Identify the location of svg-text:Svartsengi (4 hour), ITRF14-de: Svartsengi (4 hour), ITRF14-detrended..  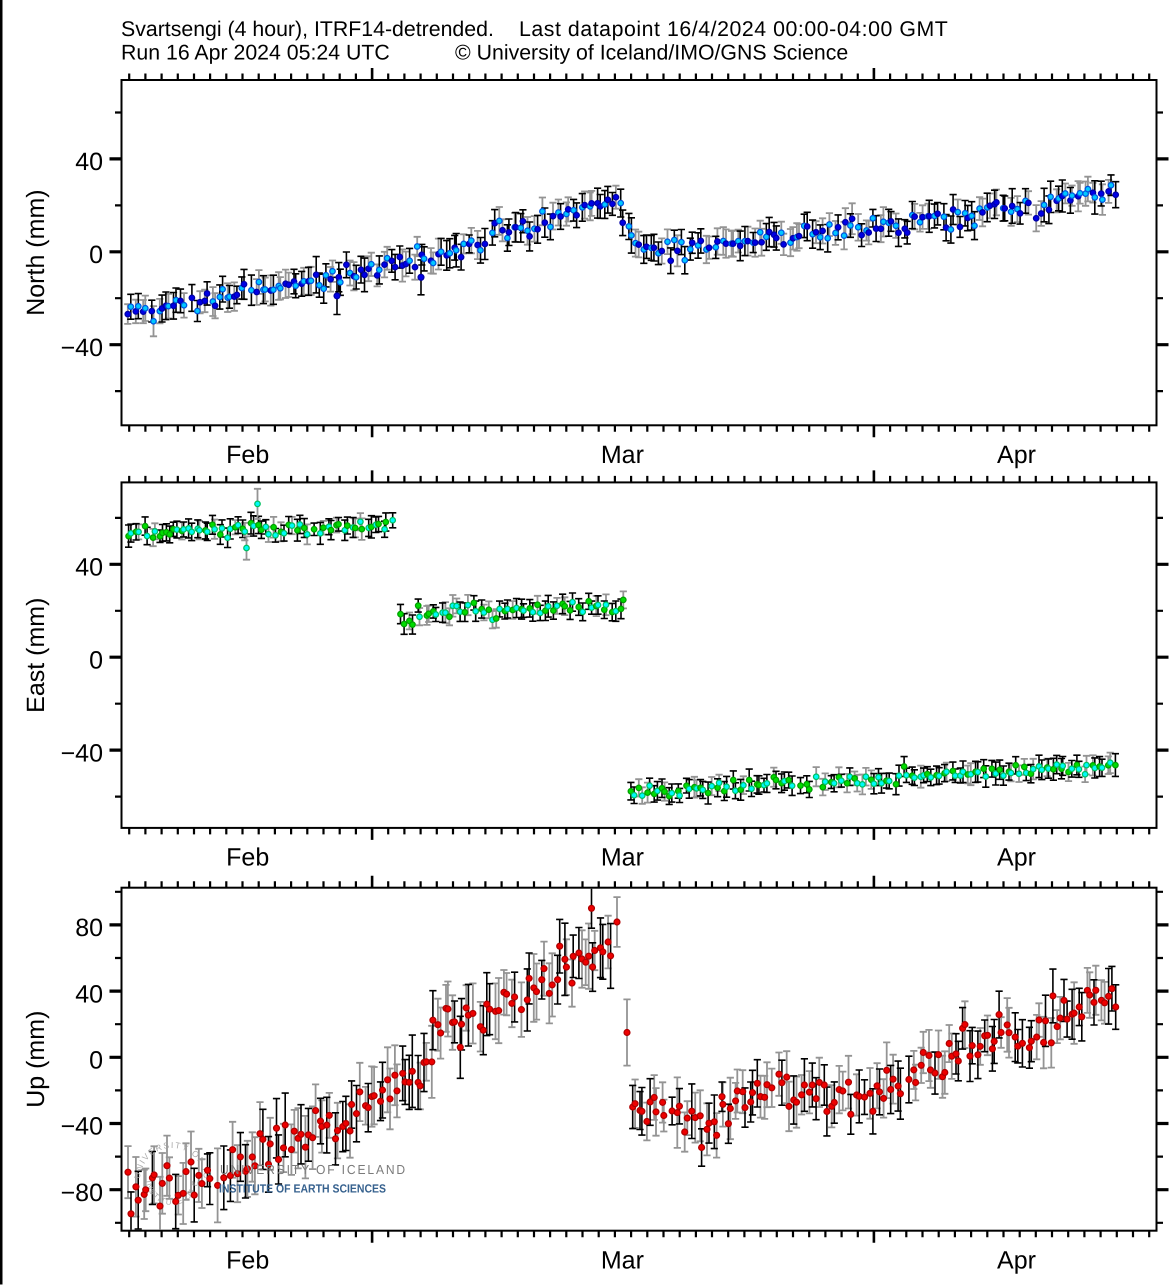
(307, 29).